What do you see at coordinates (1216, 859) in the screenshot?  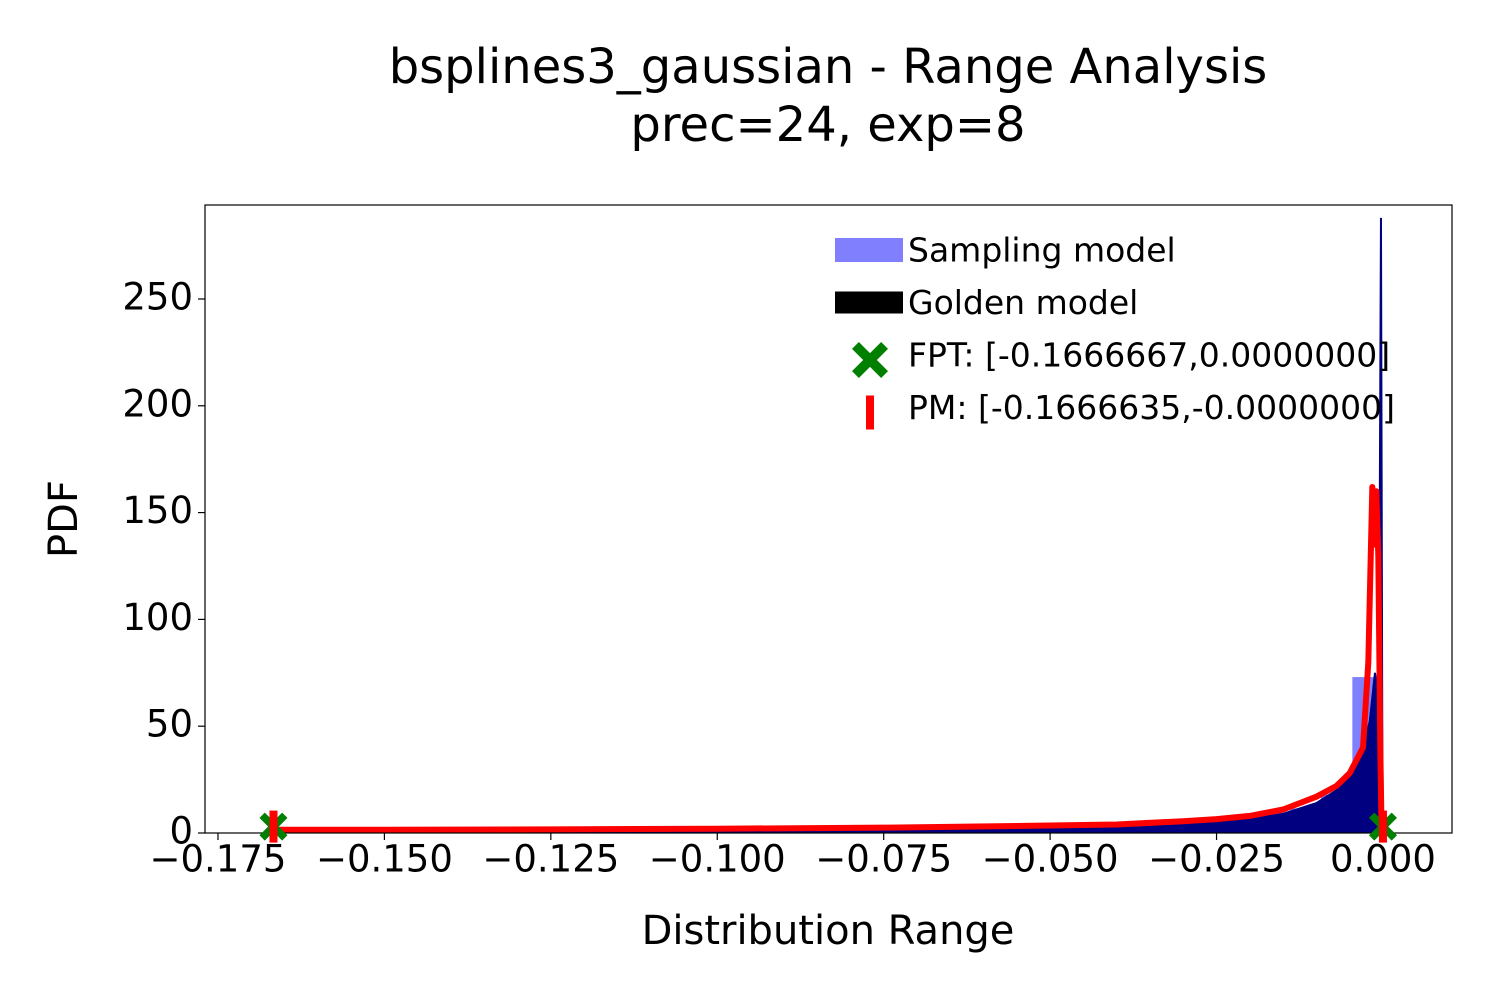 I see `x-tick-label: −0.025` at bounding box center [1216, 859].